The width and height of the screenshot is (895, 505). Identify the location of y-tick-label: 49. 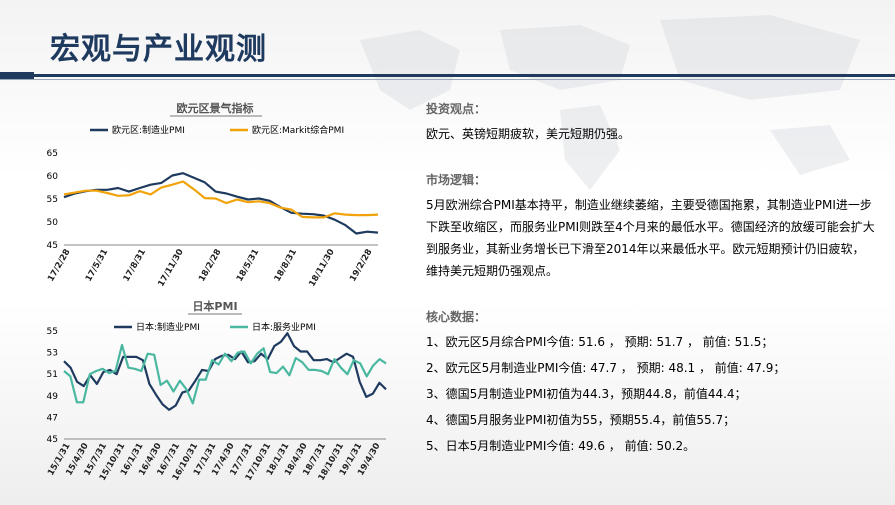
(53, 397).